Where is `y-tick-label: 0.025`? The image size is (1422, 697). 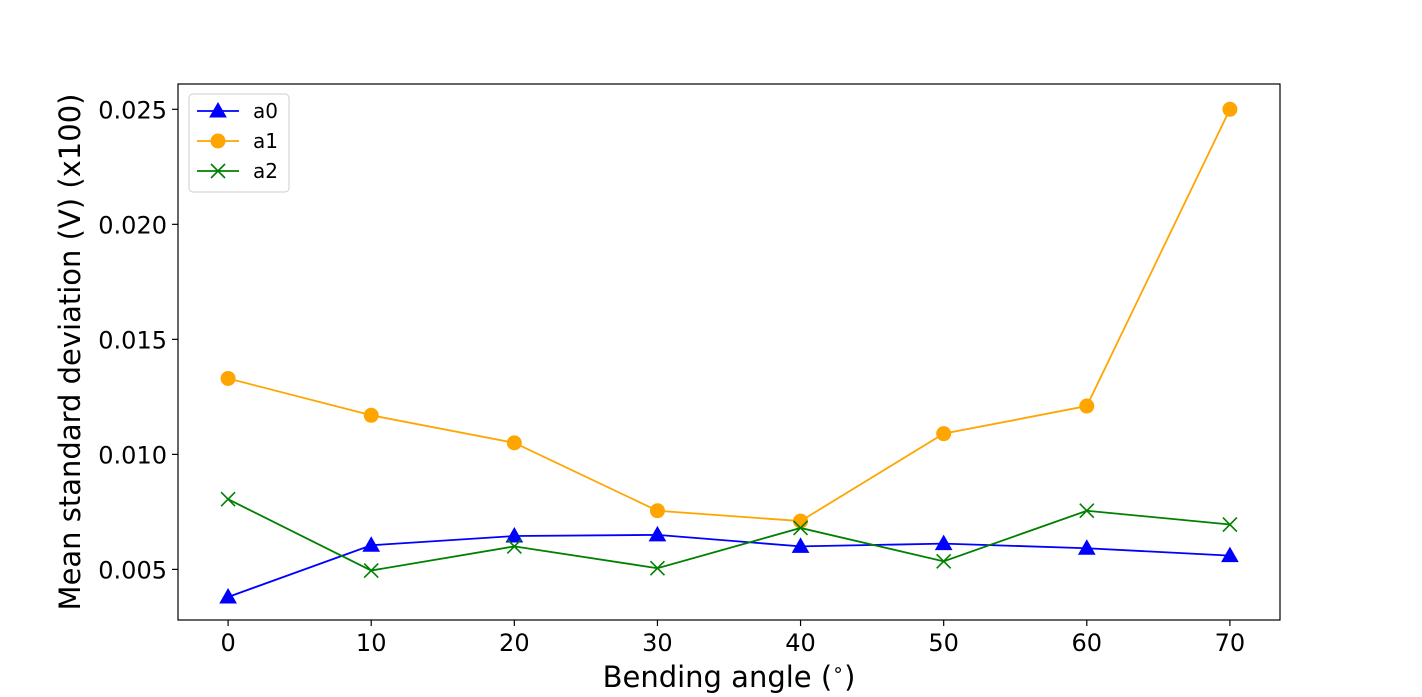 y-tick-label: 0.025 is located at coordinates (132, 110).